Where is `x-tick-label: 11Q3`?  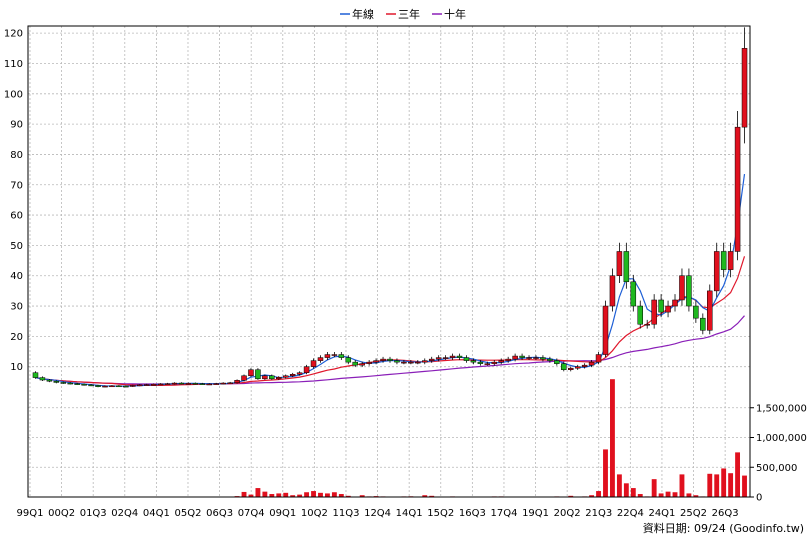
x-tick-label: 11Q3 is located at coordinates (345, 513).